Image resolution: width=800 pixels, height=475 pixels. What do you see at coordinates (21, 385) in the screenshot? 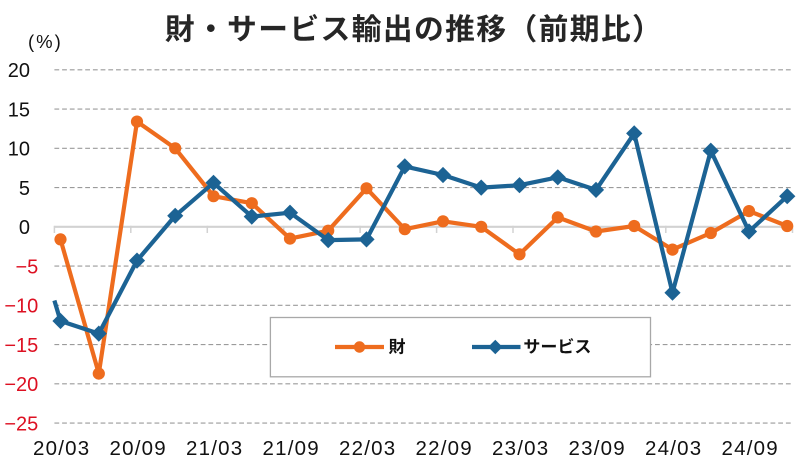
I see `svg-text: −20` at bounding box center [21, 385].